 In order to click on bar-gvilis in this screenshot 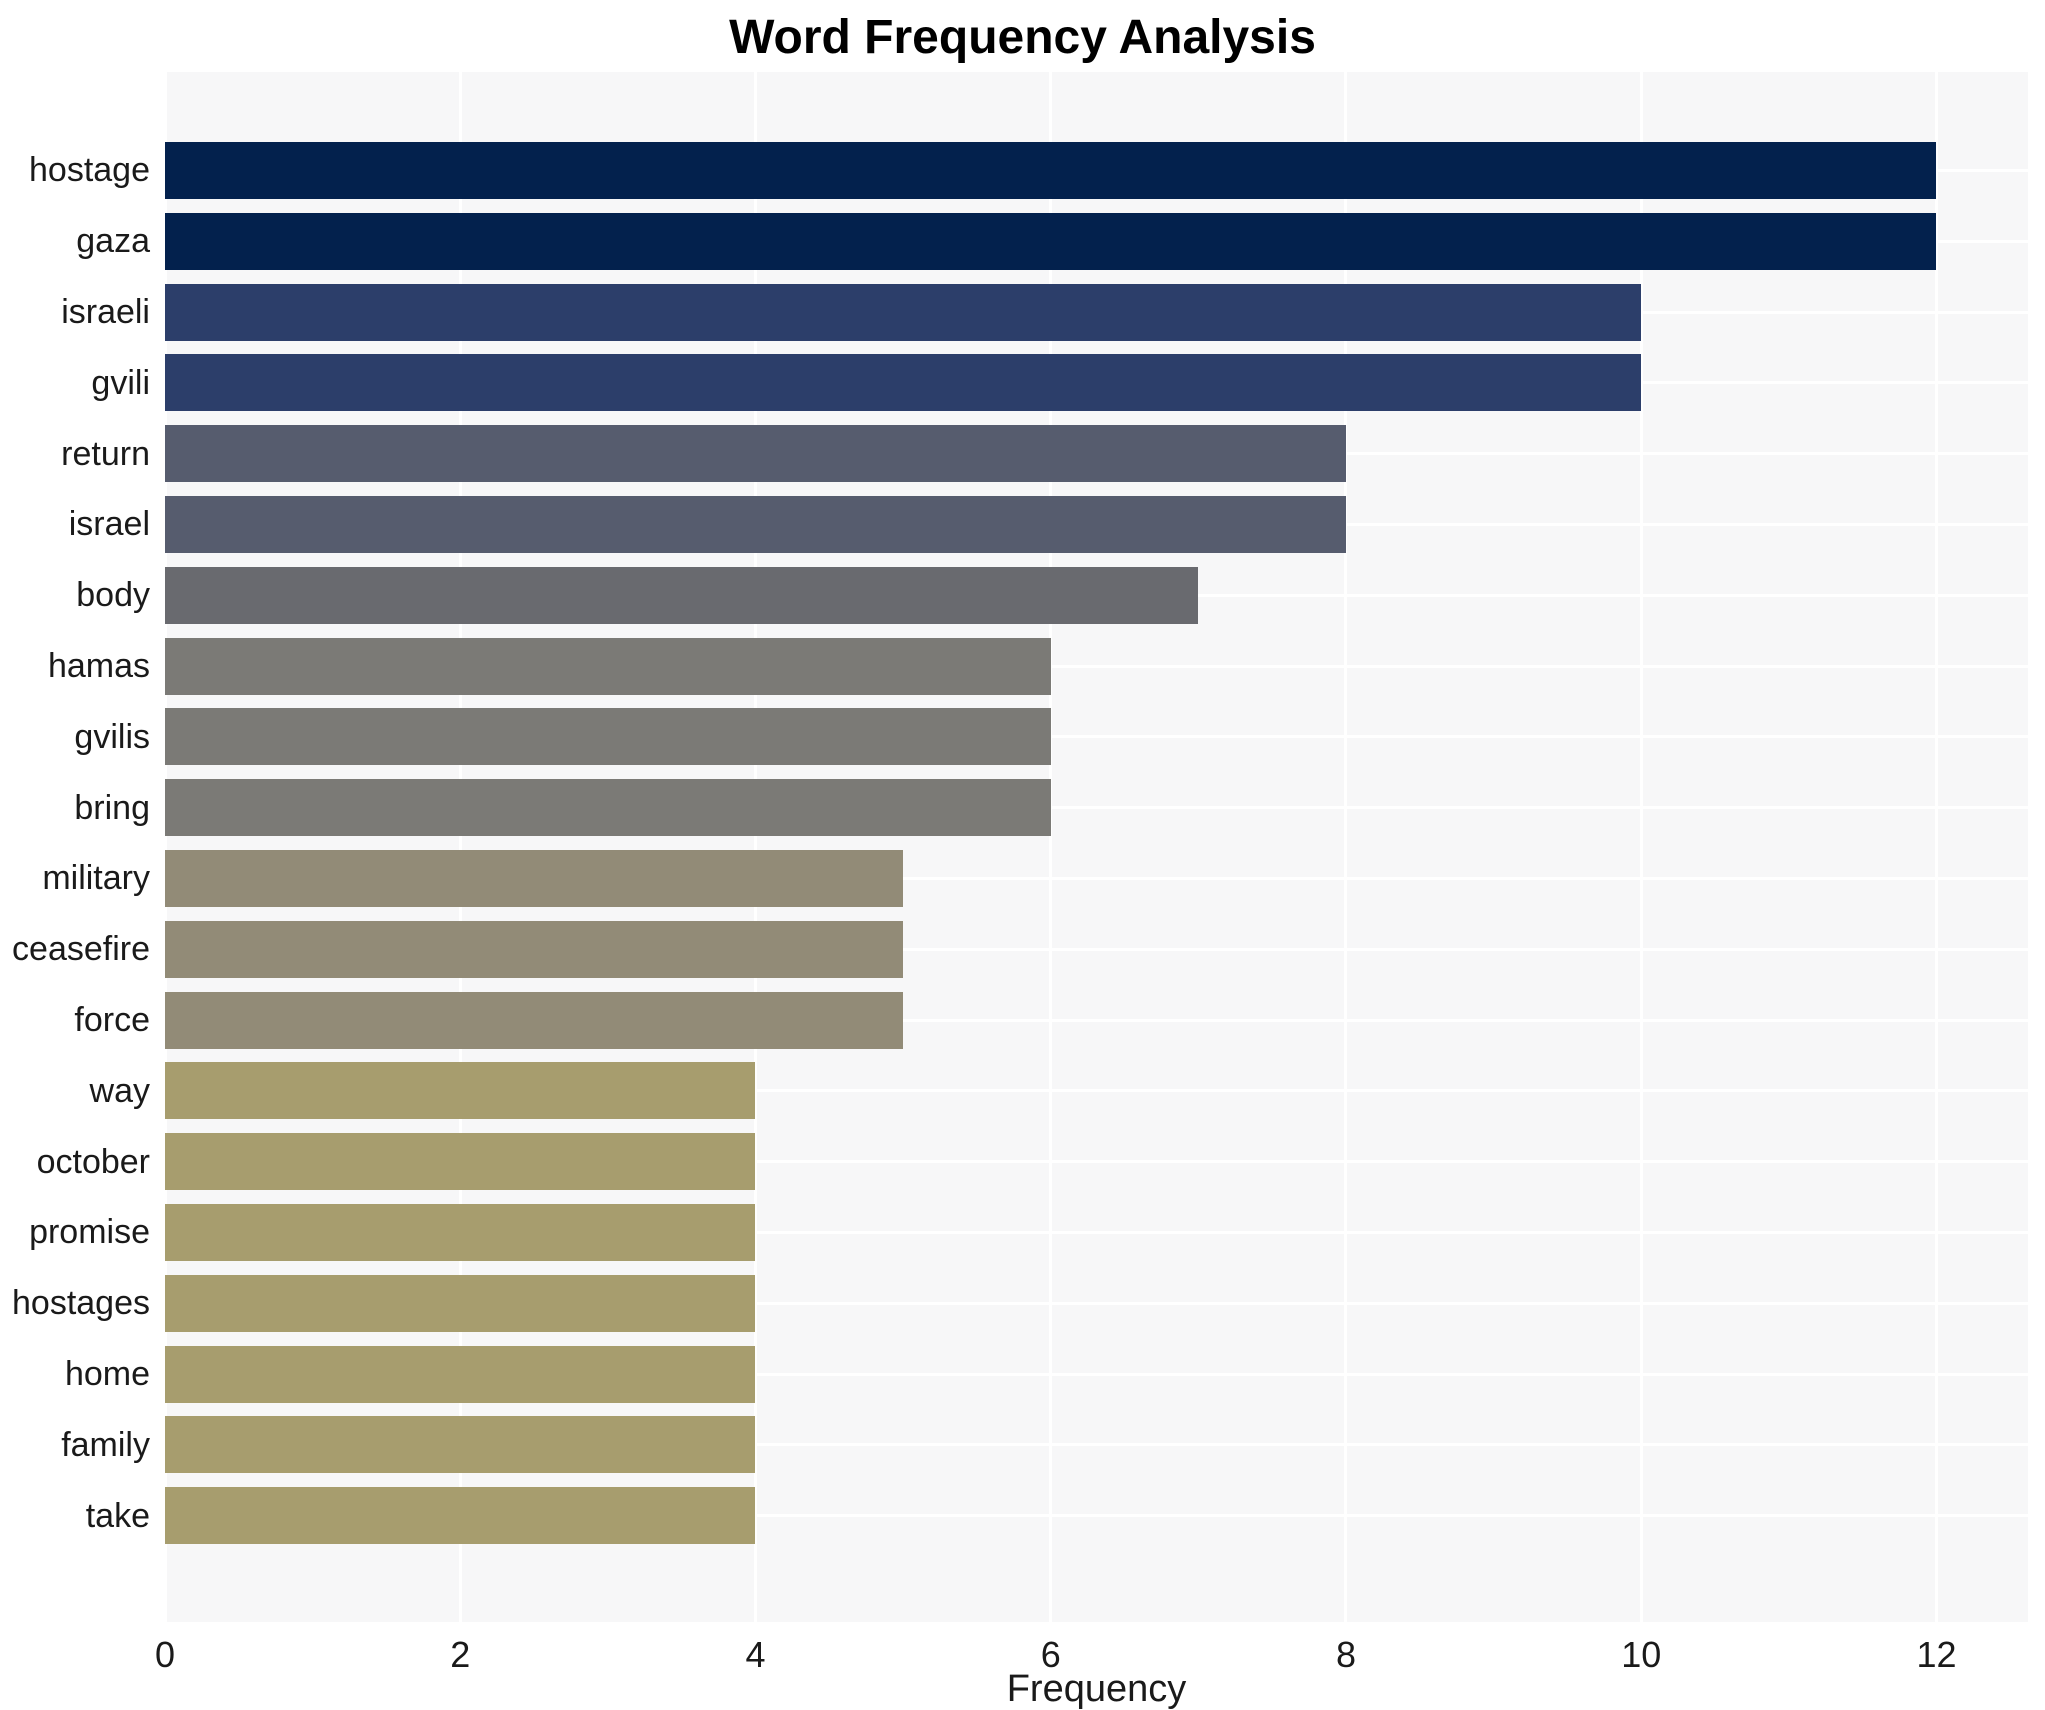, I will do `click(608, 737)`.